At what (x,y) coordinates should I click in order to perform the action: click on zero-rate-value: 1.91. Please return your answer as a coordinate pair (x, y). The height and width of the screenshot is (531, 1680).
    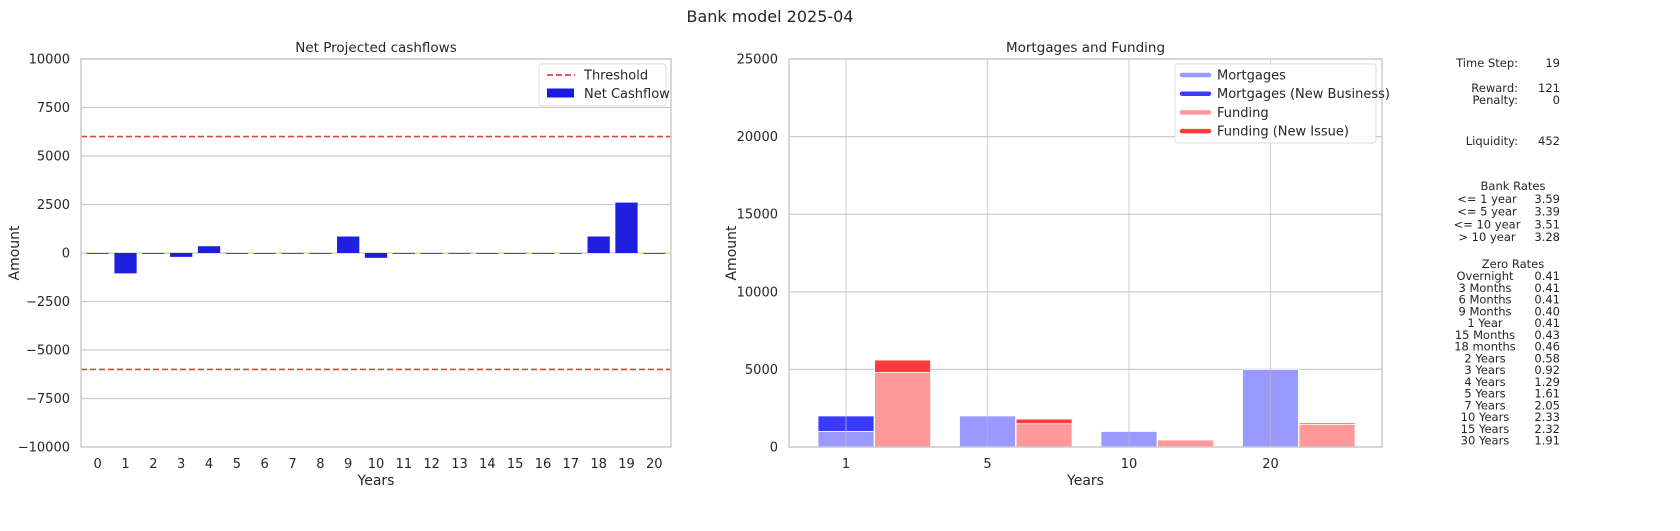
    Looking at the image, I should click on (1547, 441).